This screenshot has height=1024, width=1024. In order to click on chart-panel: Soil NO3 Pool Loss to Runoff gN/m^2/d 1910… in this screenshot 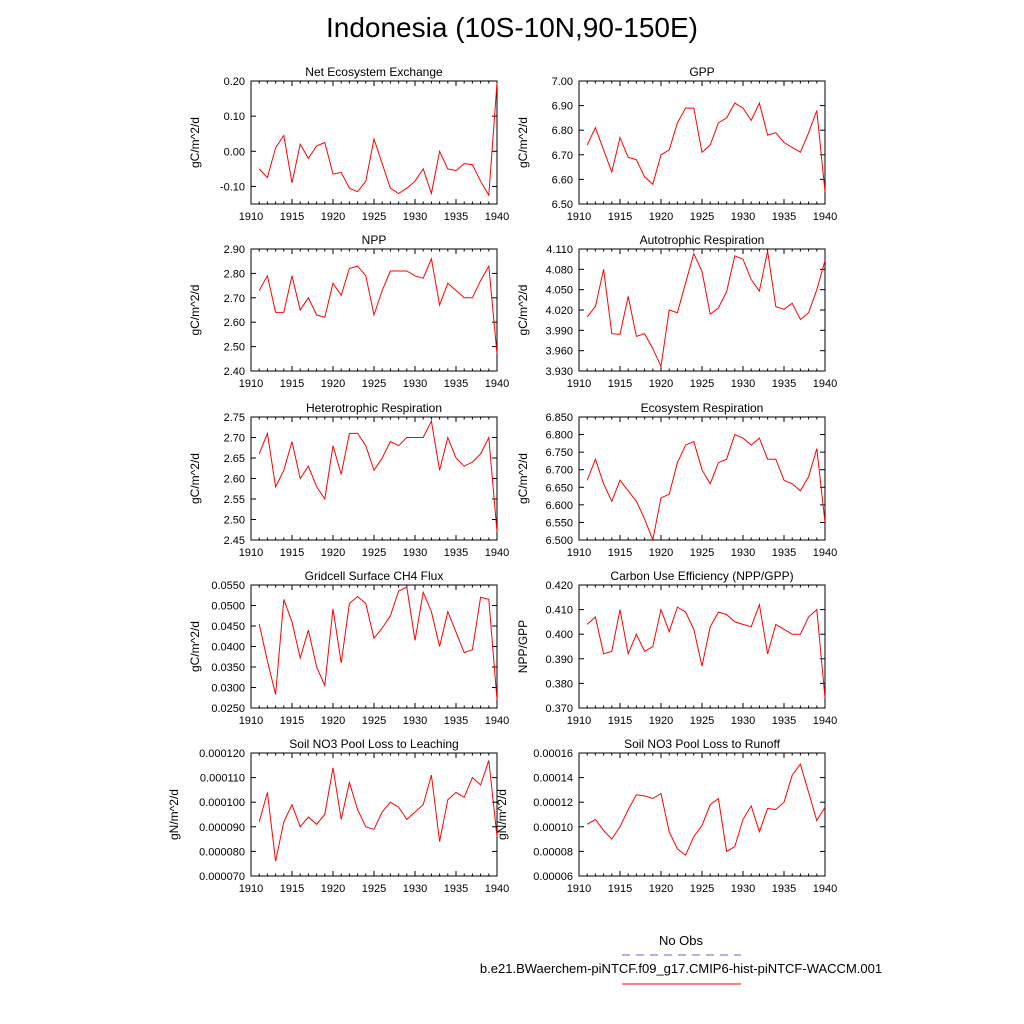, I will do `click(666, 816)`.